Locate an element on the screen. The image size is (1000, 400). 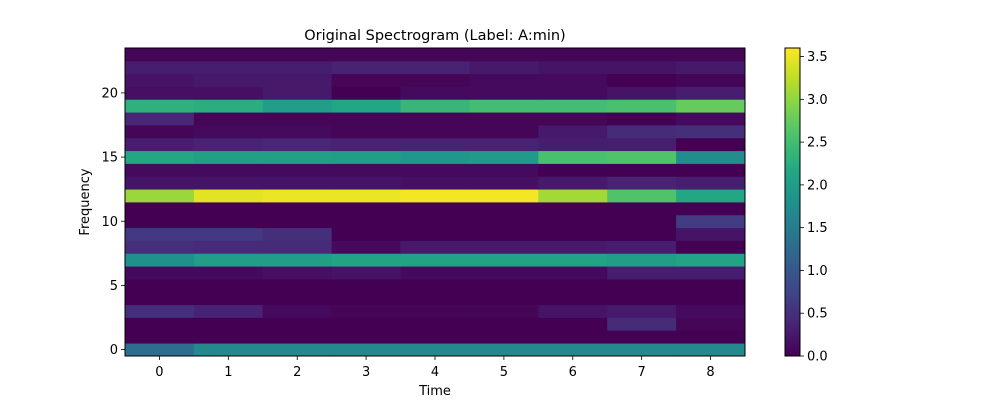
colorbar-tick-label: 0.5 is located at coordinates (817, 314).